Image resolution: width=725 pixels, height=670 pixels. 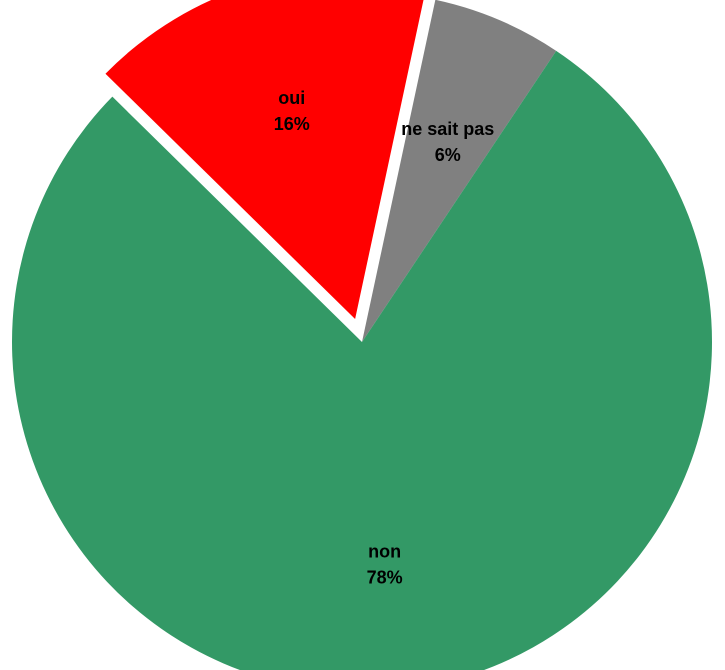 What do you see at coordinates (448, 155) in the screenshot?
I see `slice-value-label: 6%` at bounding box center [448, 155].